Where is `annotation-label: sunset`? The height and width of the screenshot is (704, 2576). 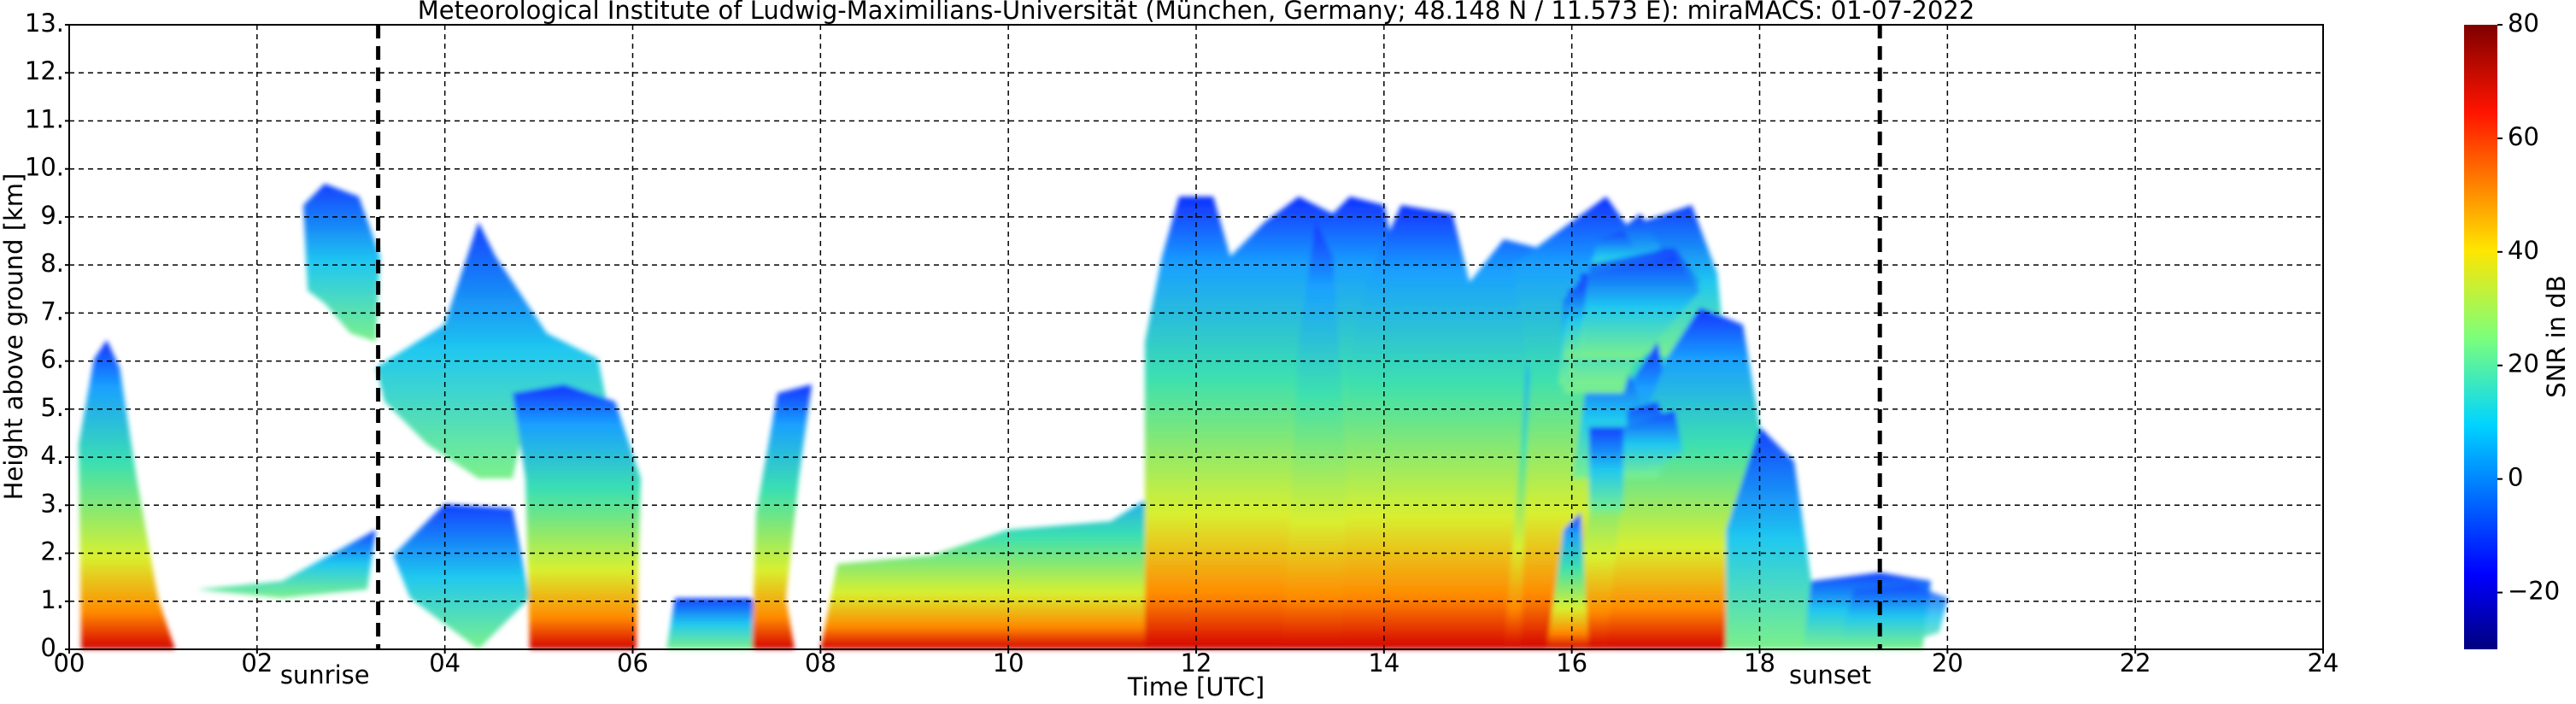
annotation-label: sunset is located at coordinates (1830, 674).